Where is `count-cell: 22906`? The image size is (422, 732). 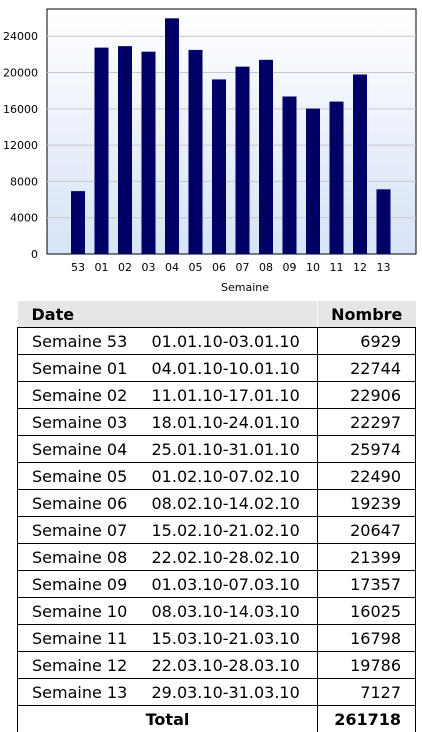
count-cell: 22906 is located at coordinates (367, 395).